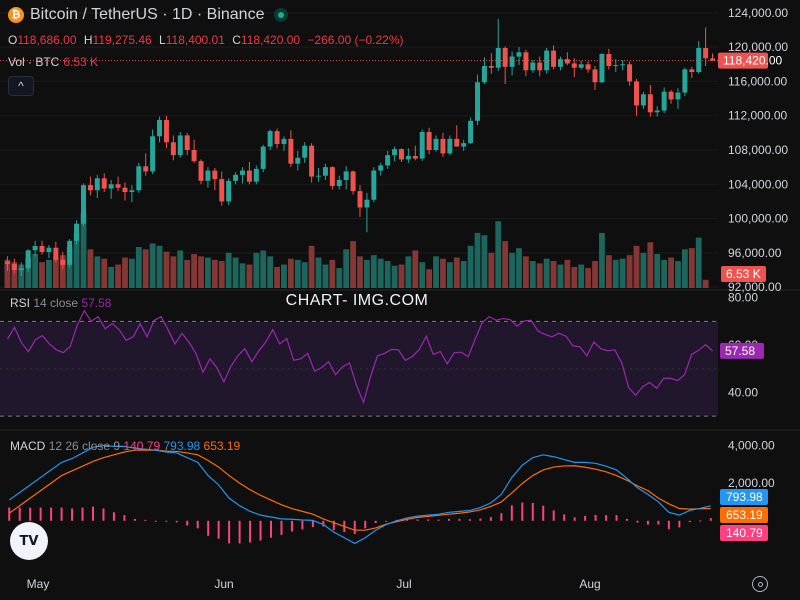 The image size is (800, 600). I want to click on symbol-title: Bitcoin / TetherUS · 1D · Binance, so click(147, 14).